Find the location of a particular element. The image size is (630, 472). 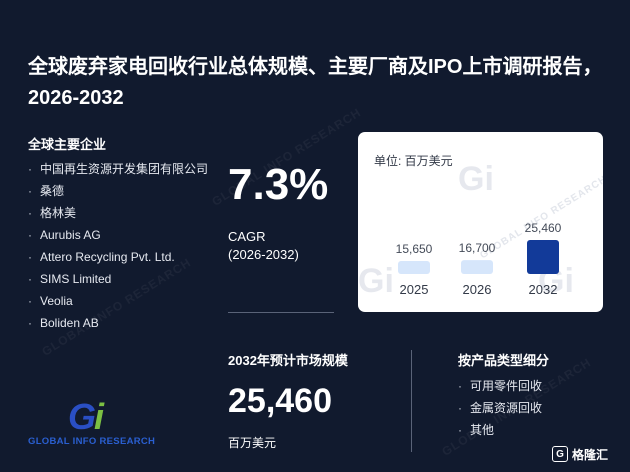

logo-mark-i: i is located at coordinates (99, 416).